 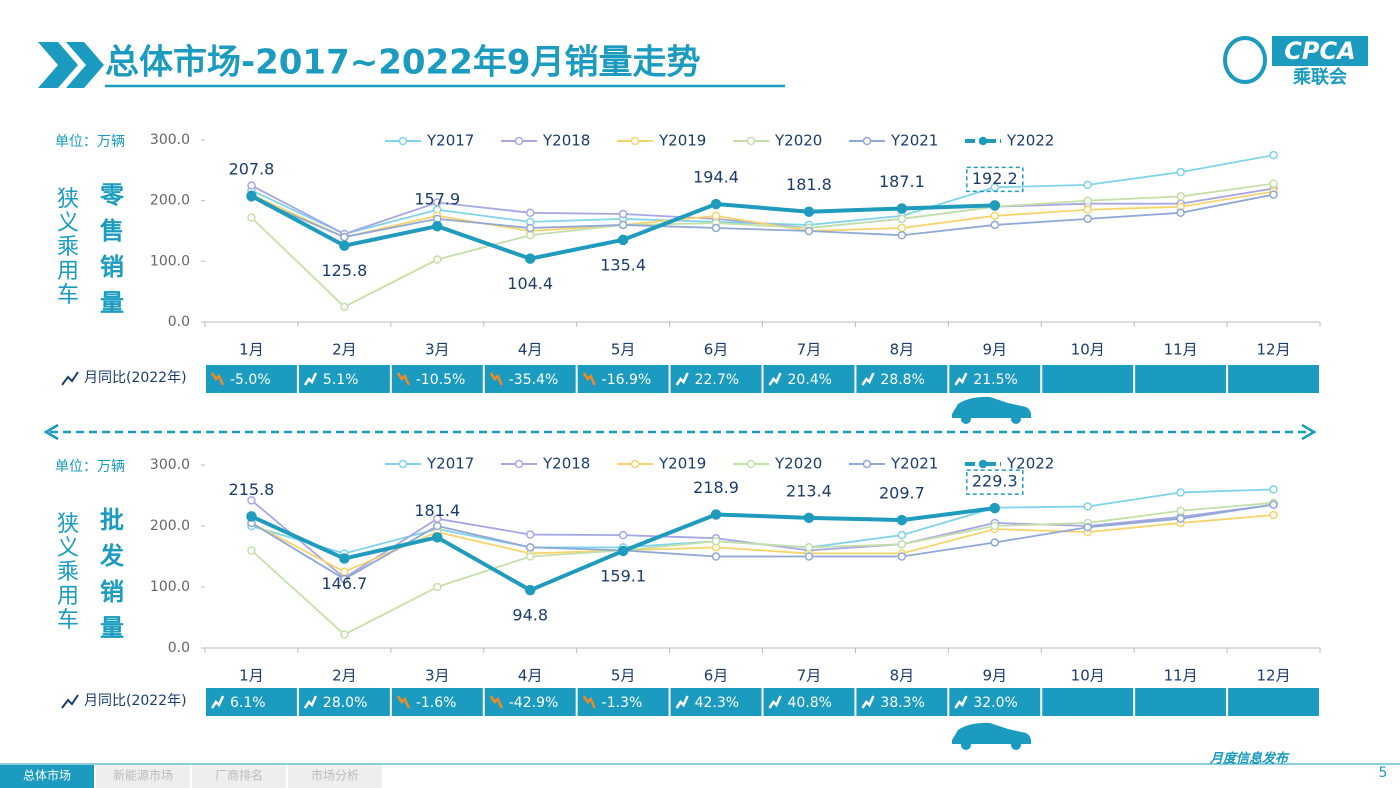 I want to click on yoy-value: -16.9%, so click(x=627, y=380).